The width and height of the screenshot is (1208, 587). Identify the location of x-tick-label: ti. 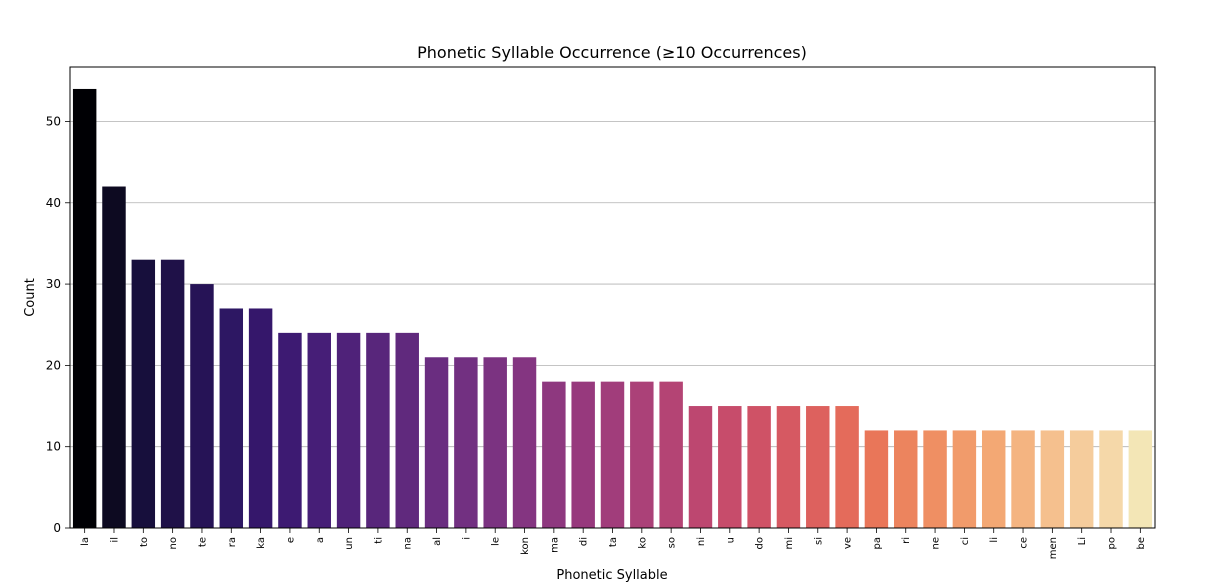
(378, 540).